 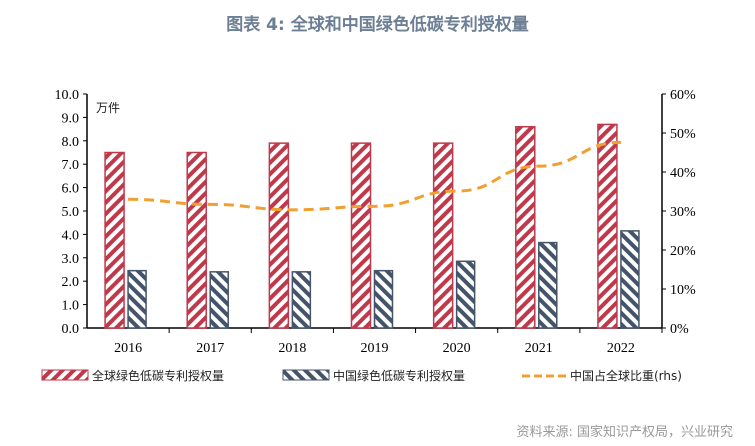 What do you see at coordinates (71, 329) in the screenshot?
I see `left-tick-label: 0.0` at bounding box center [71, 329].